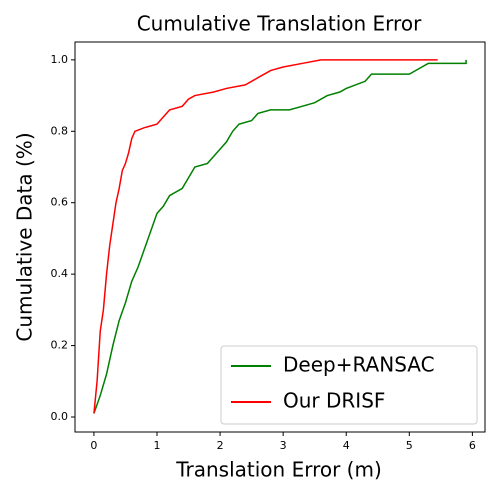  What do you see at coordinates (60, 59) in the screenshot?
I see `y-tick-label: 1.0` at bounding box center [60, 59].